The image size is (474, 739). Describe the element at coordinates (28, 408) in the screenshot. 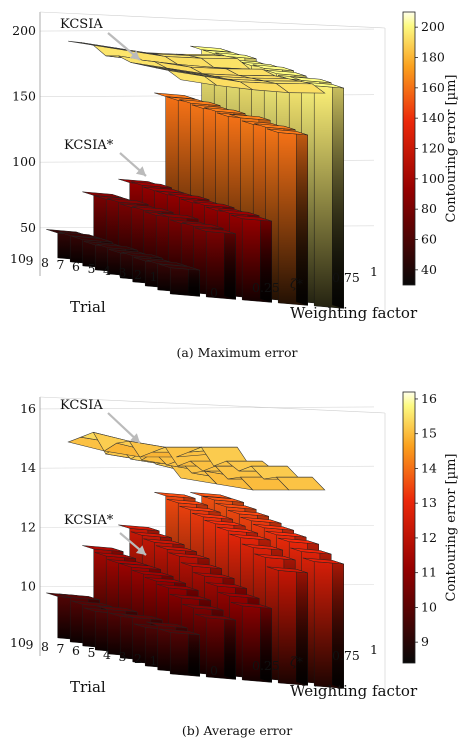

I see `z-tick-label: 16` at that location.